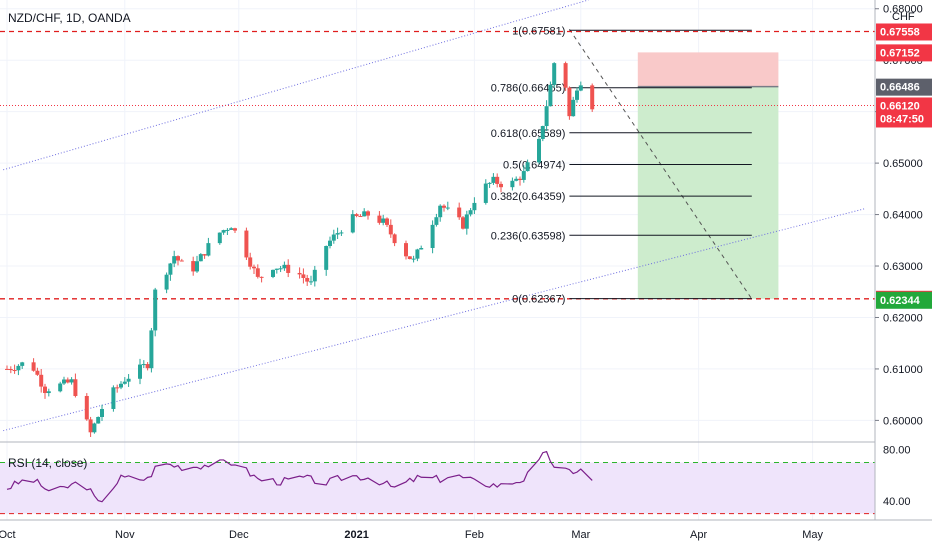 The image size is (932, 550). I want to click on time-tick-label: Feb, so click(474, 535).